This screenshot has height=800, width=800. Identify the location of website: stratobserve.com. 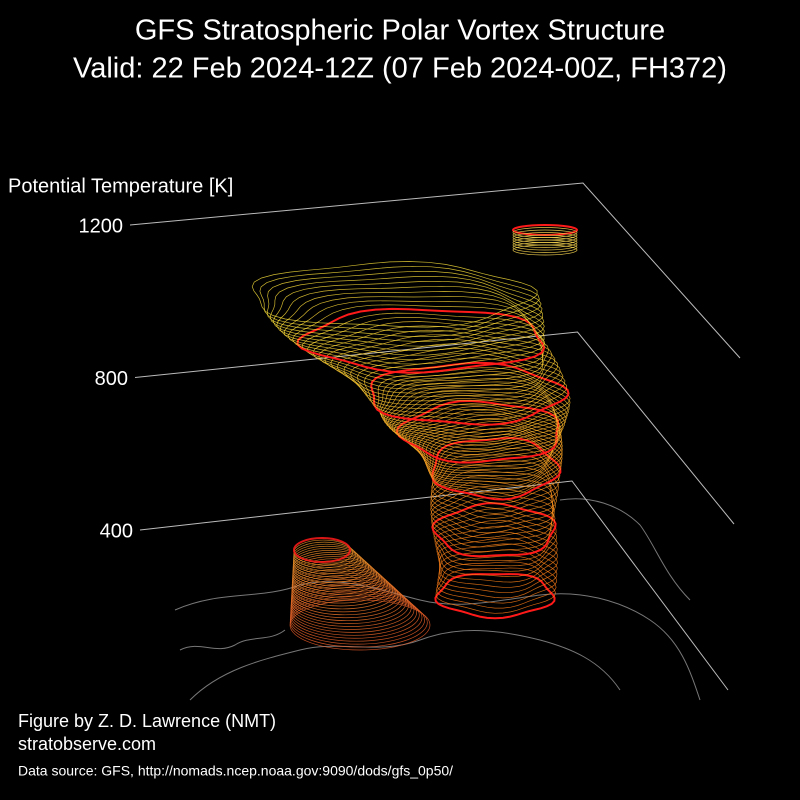
(87, 744).